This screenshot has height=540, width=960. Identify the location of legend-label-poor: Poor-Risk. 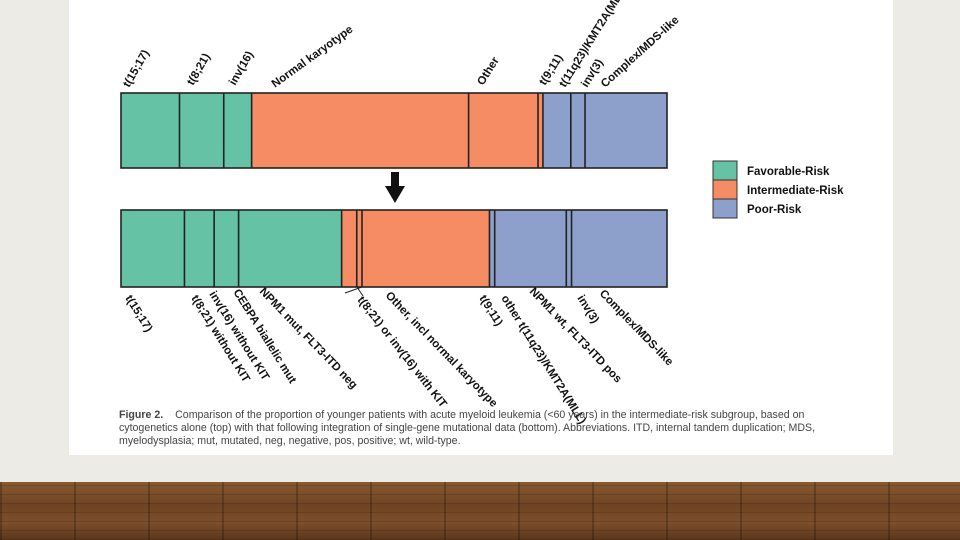
(774, 210).